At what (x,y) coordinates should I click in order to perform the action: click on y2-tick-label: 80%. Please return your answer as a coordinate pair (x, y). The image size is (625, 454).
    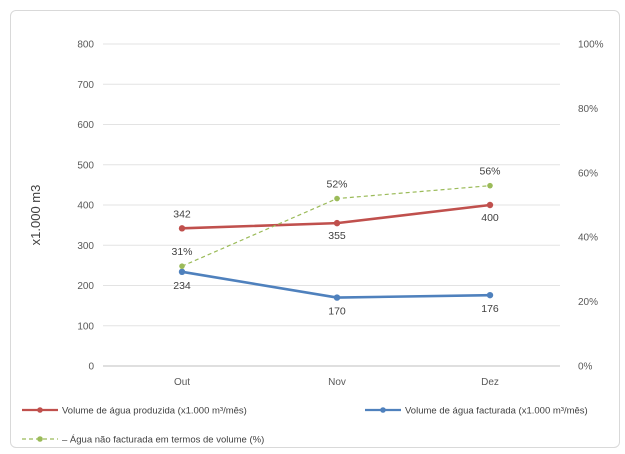
    Looking at the image, I should click on (588, 109).